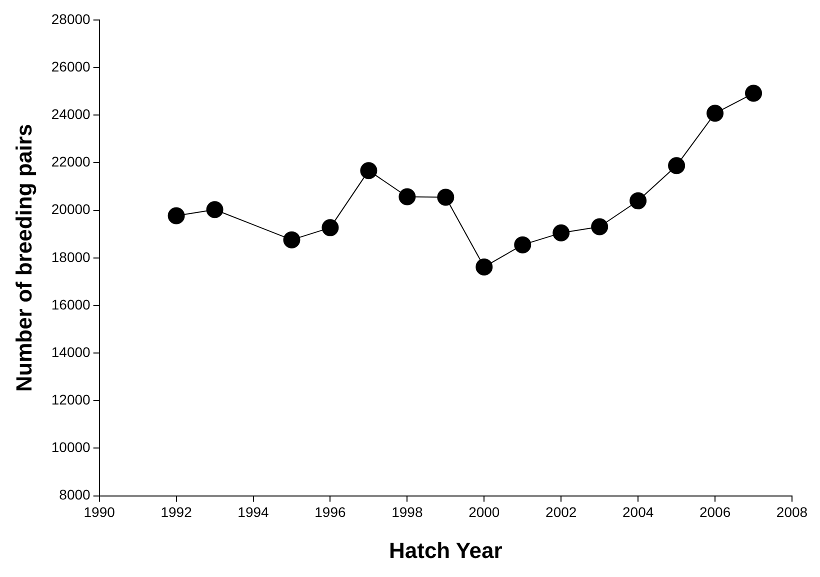 The height and width of the screenshot is (577, 820). I want to click on x-tick-label: 1994, so click(254, 512).